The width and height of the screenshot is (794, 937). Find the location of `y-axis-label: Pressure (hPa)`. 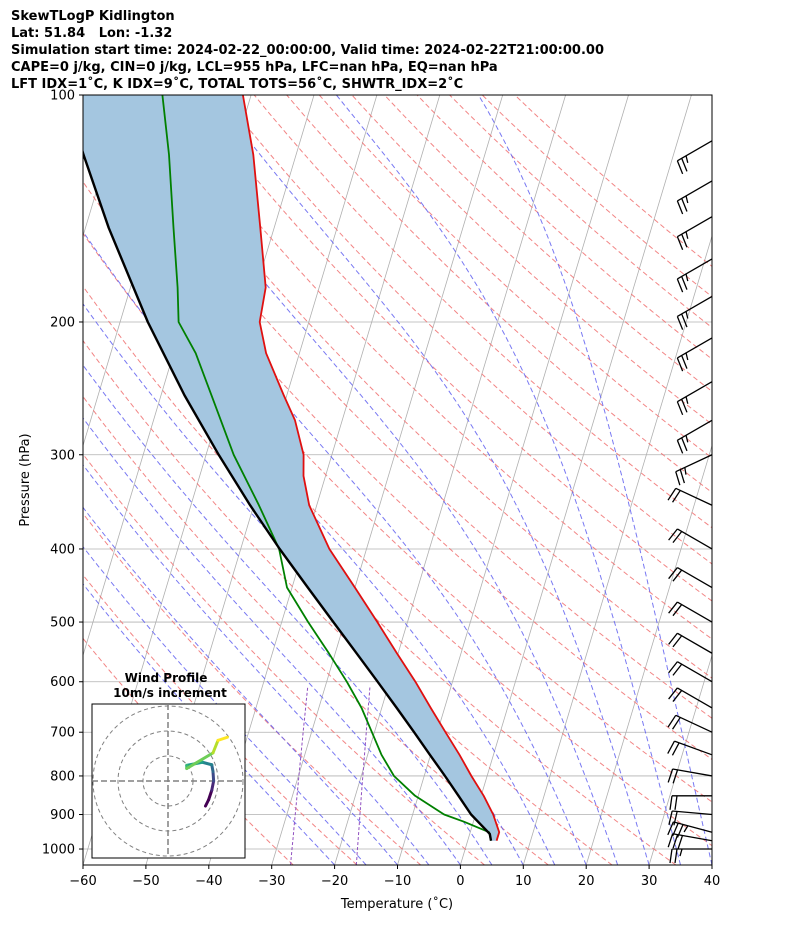

y-axis-label: Pressure (hPa) is located at coordinates (25, 479).